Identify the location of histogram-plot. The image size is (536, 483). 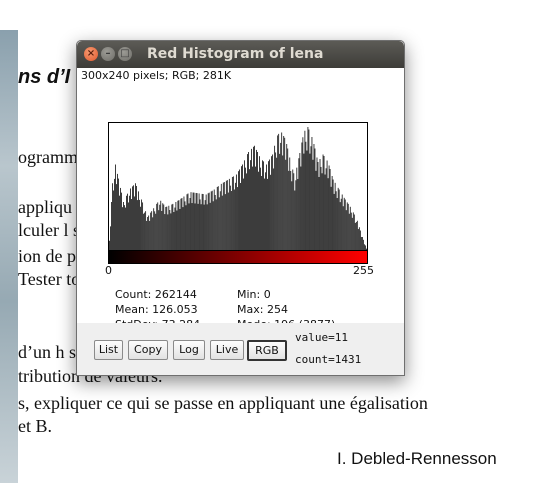
(238, 187).